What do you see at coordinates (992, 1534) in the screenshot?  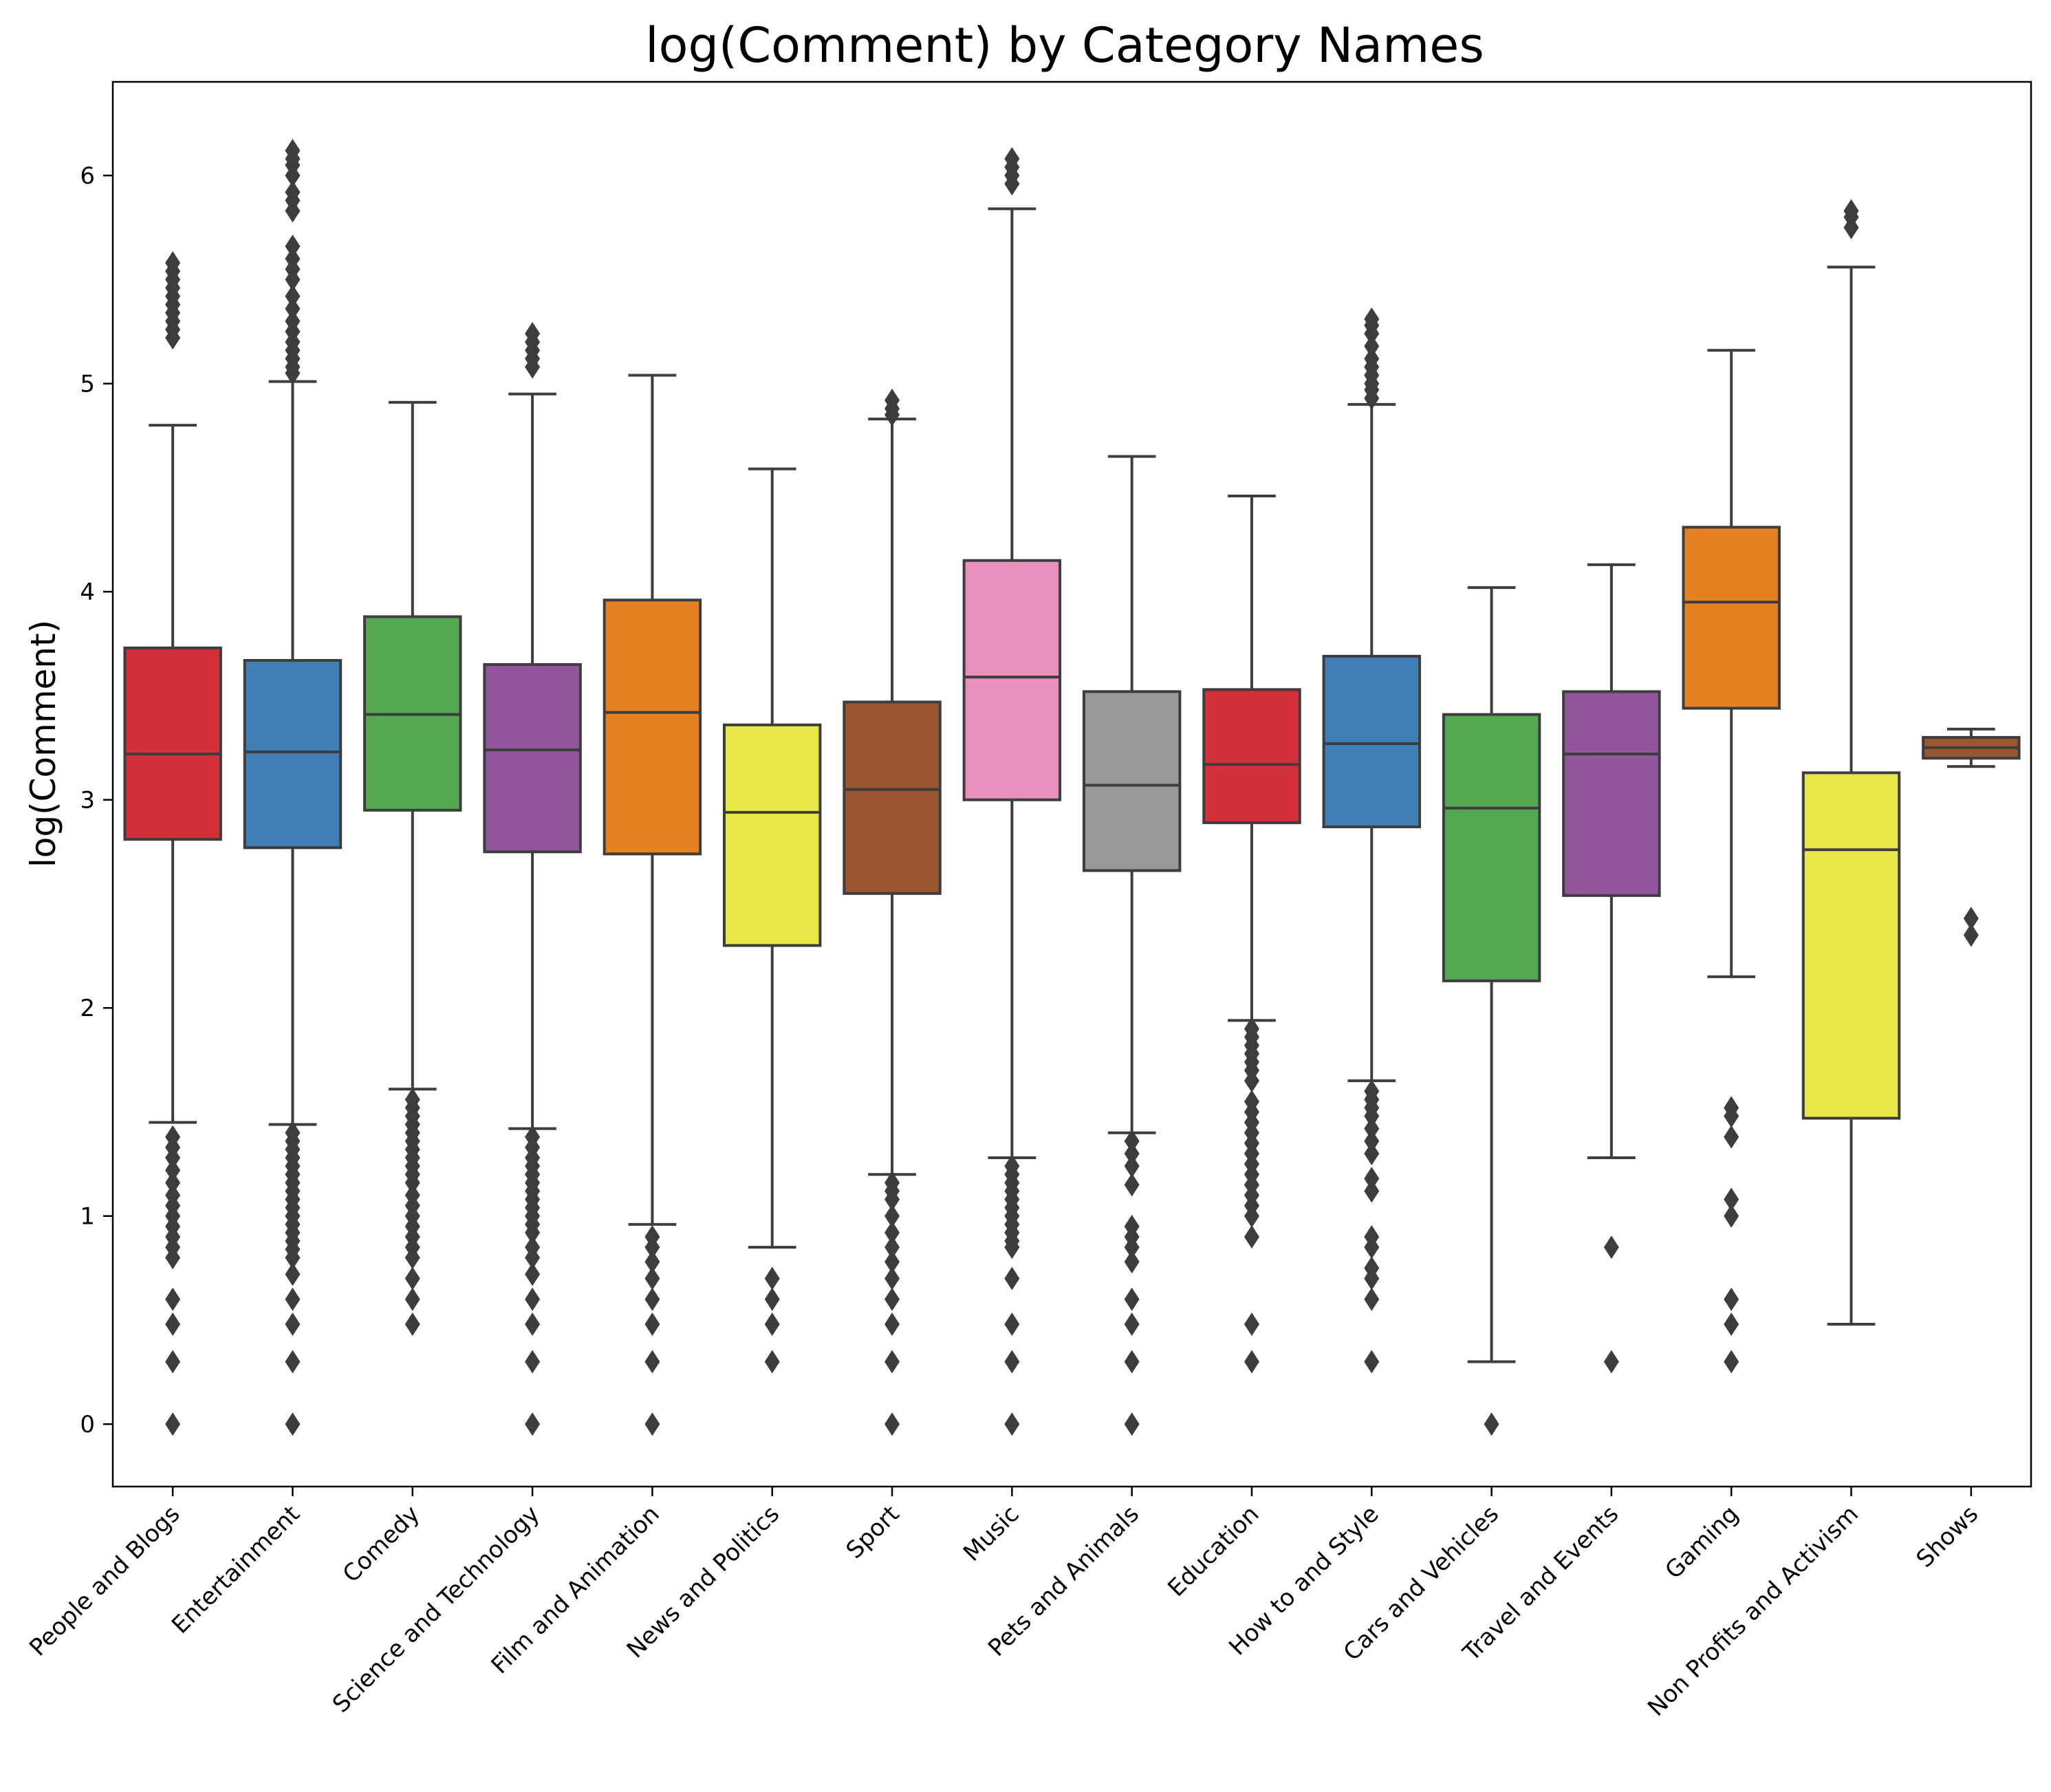 I see `x-tick-label: Music` at bounding box center [992, 1534].